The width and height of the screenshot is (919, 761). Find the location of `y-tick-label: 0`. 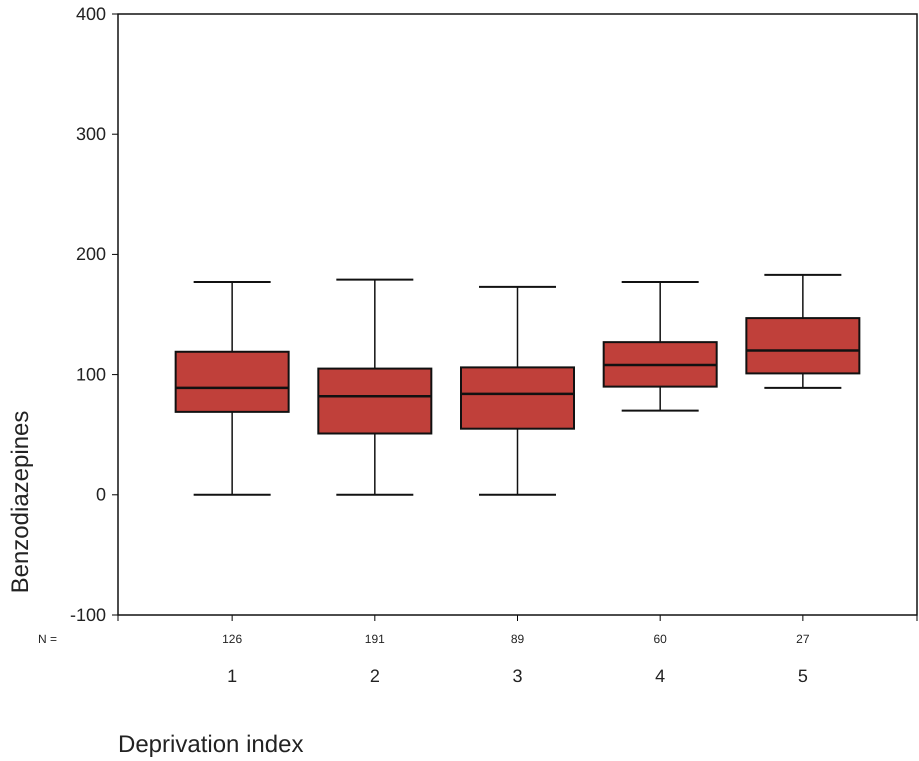

y-tick-label: 0 is located at coordinates (101, 494).